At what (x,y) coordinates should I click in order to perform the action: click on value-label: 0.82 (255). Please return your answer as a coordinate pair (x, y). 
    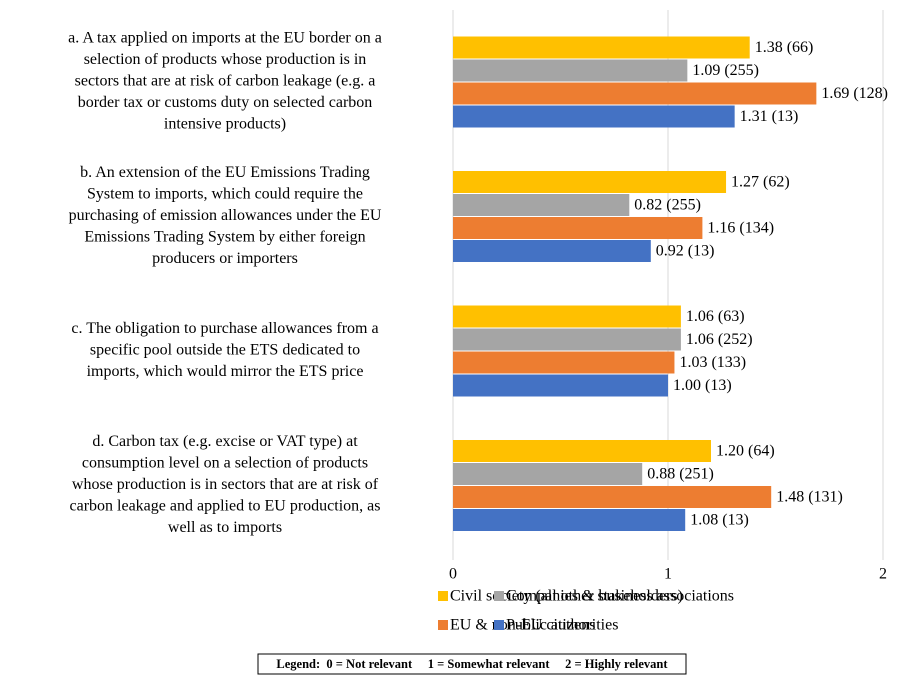
    Looking at the image, I should click on (667, 205).